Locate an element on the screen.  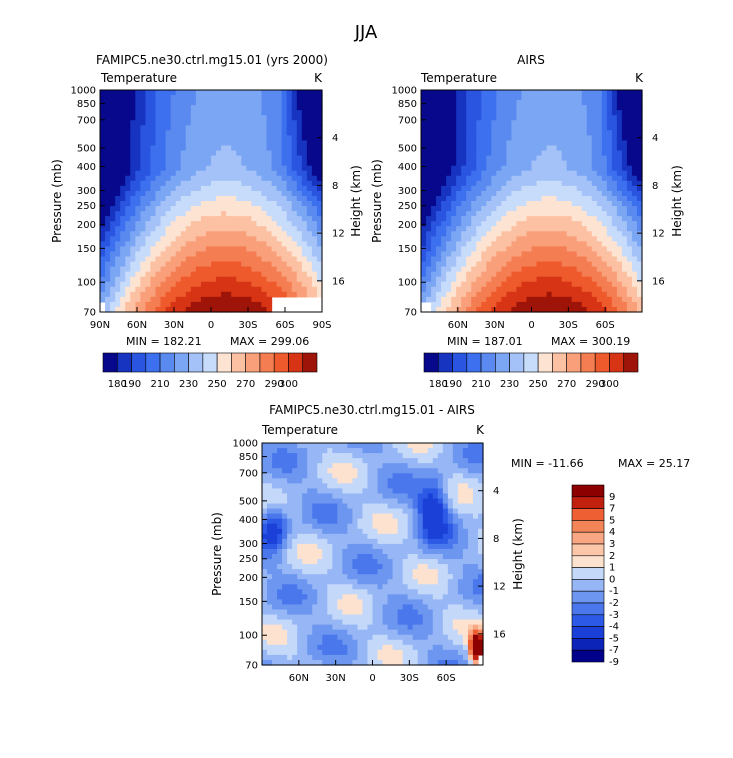
colorbar-label: 270 is located at coordinates (566, 384).